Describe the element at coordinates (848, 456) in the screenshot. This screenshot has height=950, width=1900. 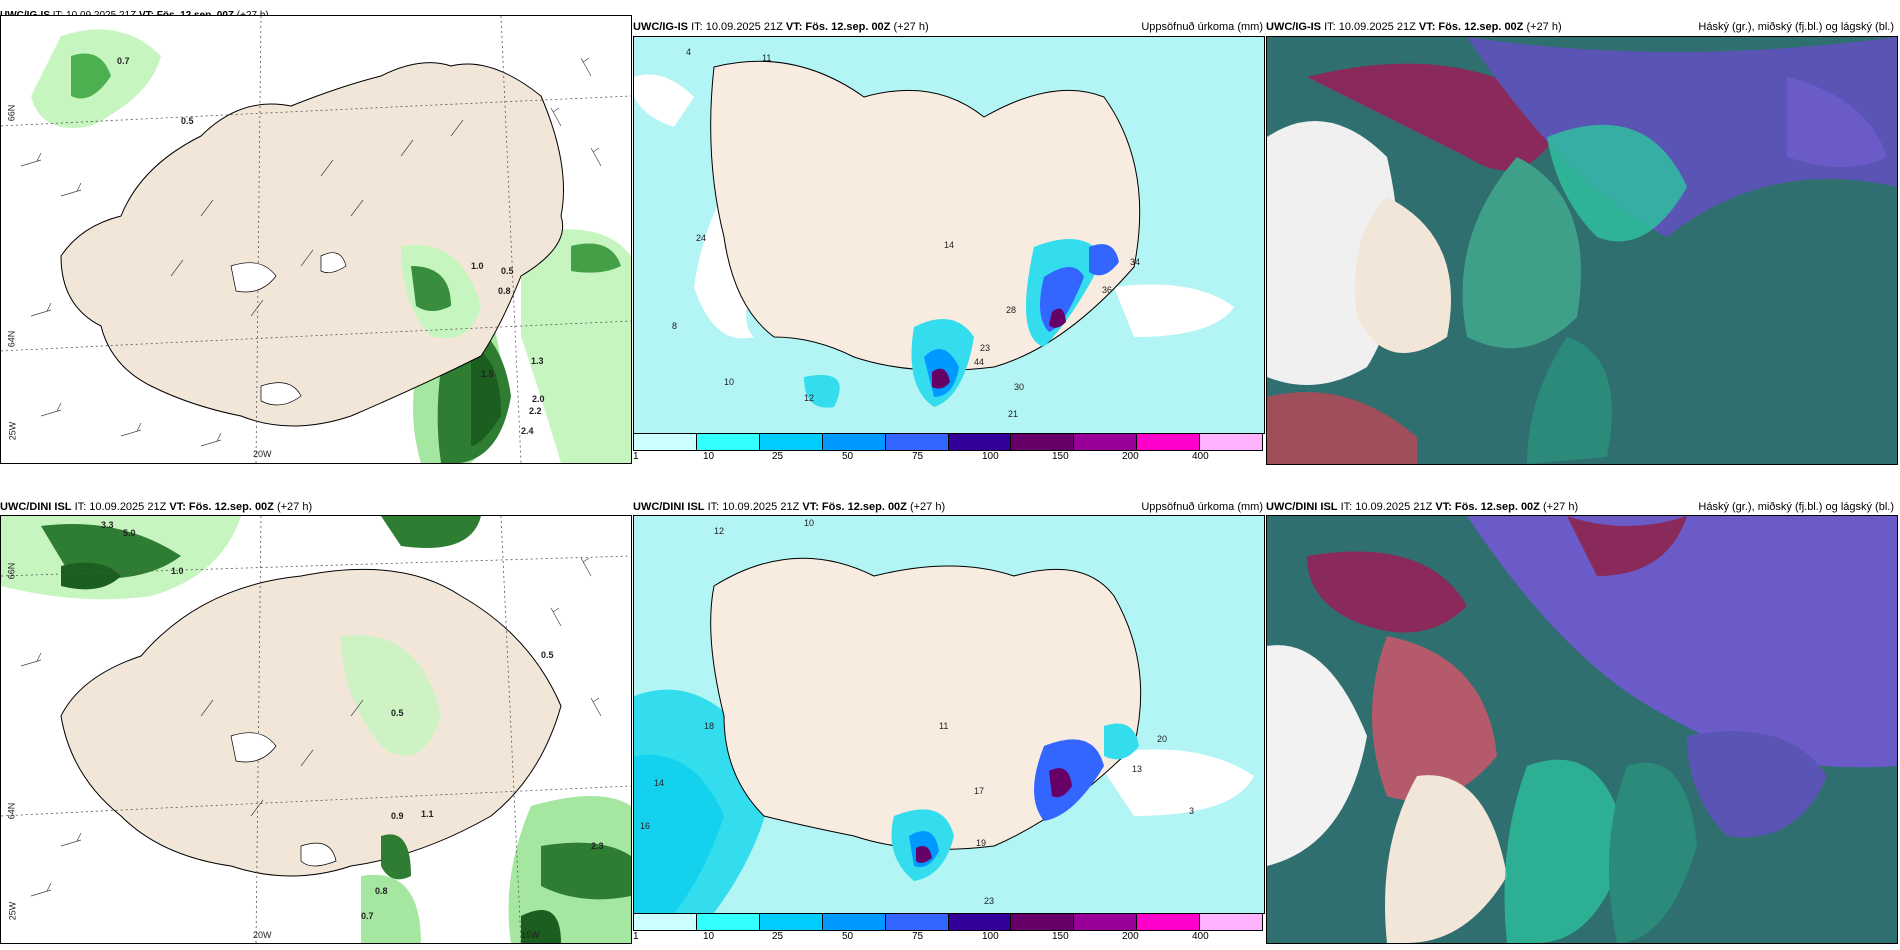
I see `colorbar-tick: 50` at that location.